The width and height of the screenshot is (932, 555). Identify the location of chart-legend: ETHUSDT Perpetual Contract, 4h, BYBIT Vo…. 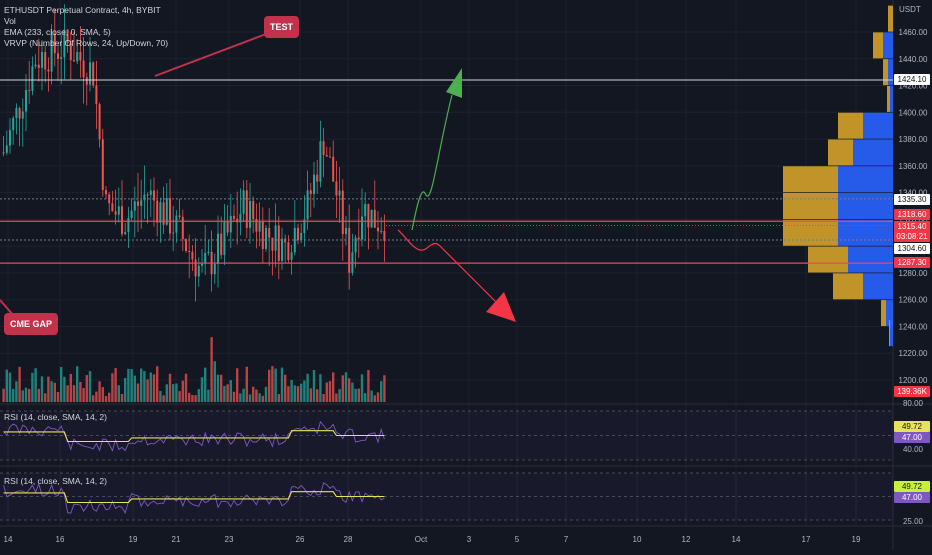
(86, 27).